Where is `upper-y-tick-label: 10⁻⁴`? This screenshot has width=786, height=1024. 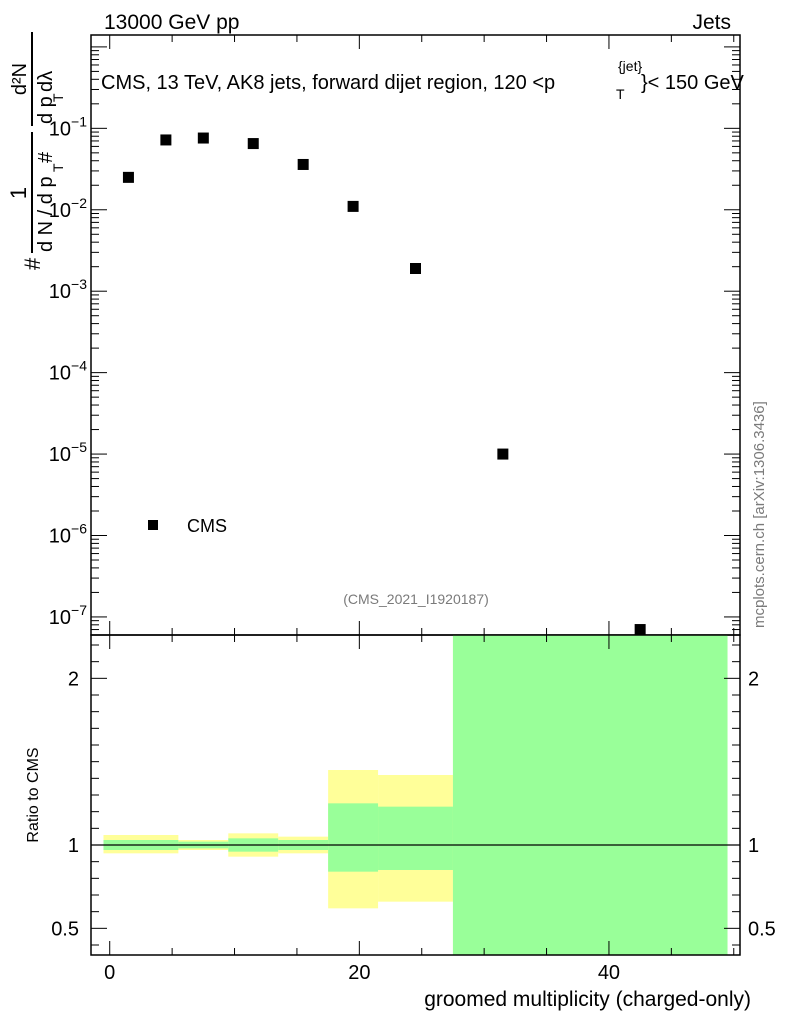
upper-y-tick-label: 10⁻⁴ is located at coordinates (68, 371).